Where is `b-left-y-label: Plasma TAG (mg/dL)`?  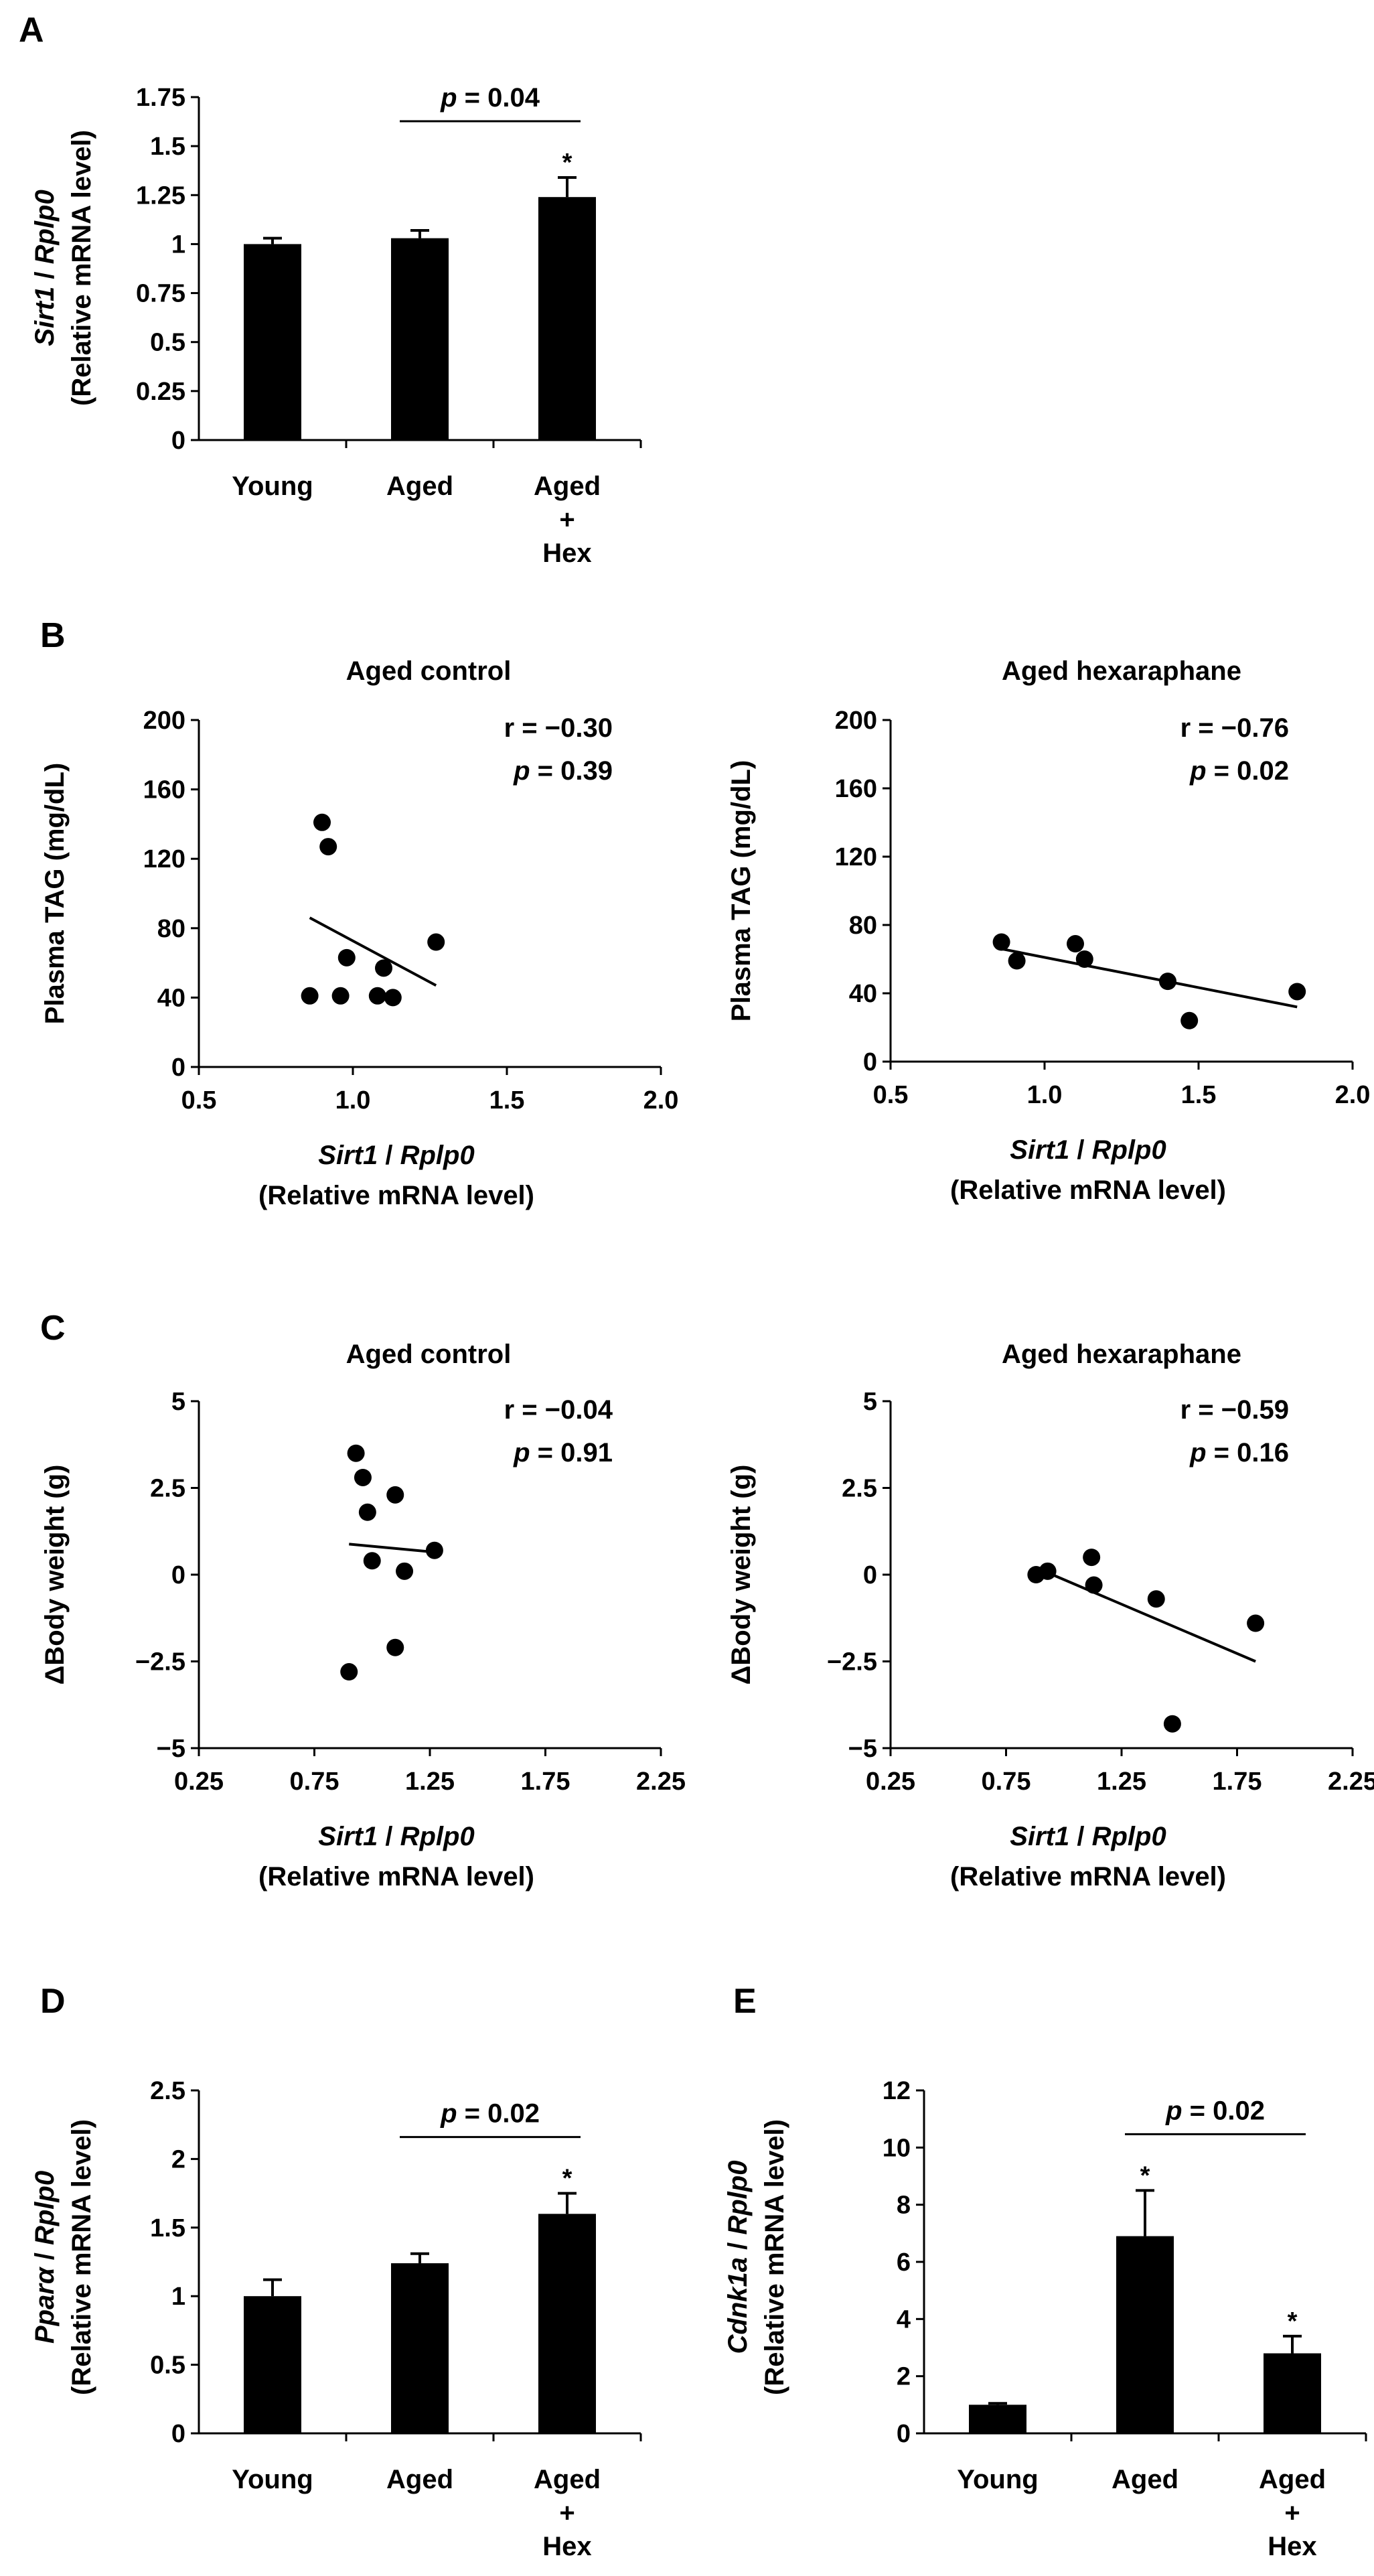 b-left-y-label: Plasma TAG (mg/dL) is located at coordinates (55, 893).